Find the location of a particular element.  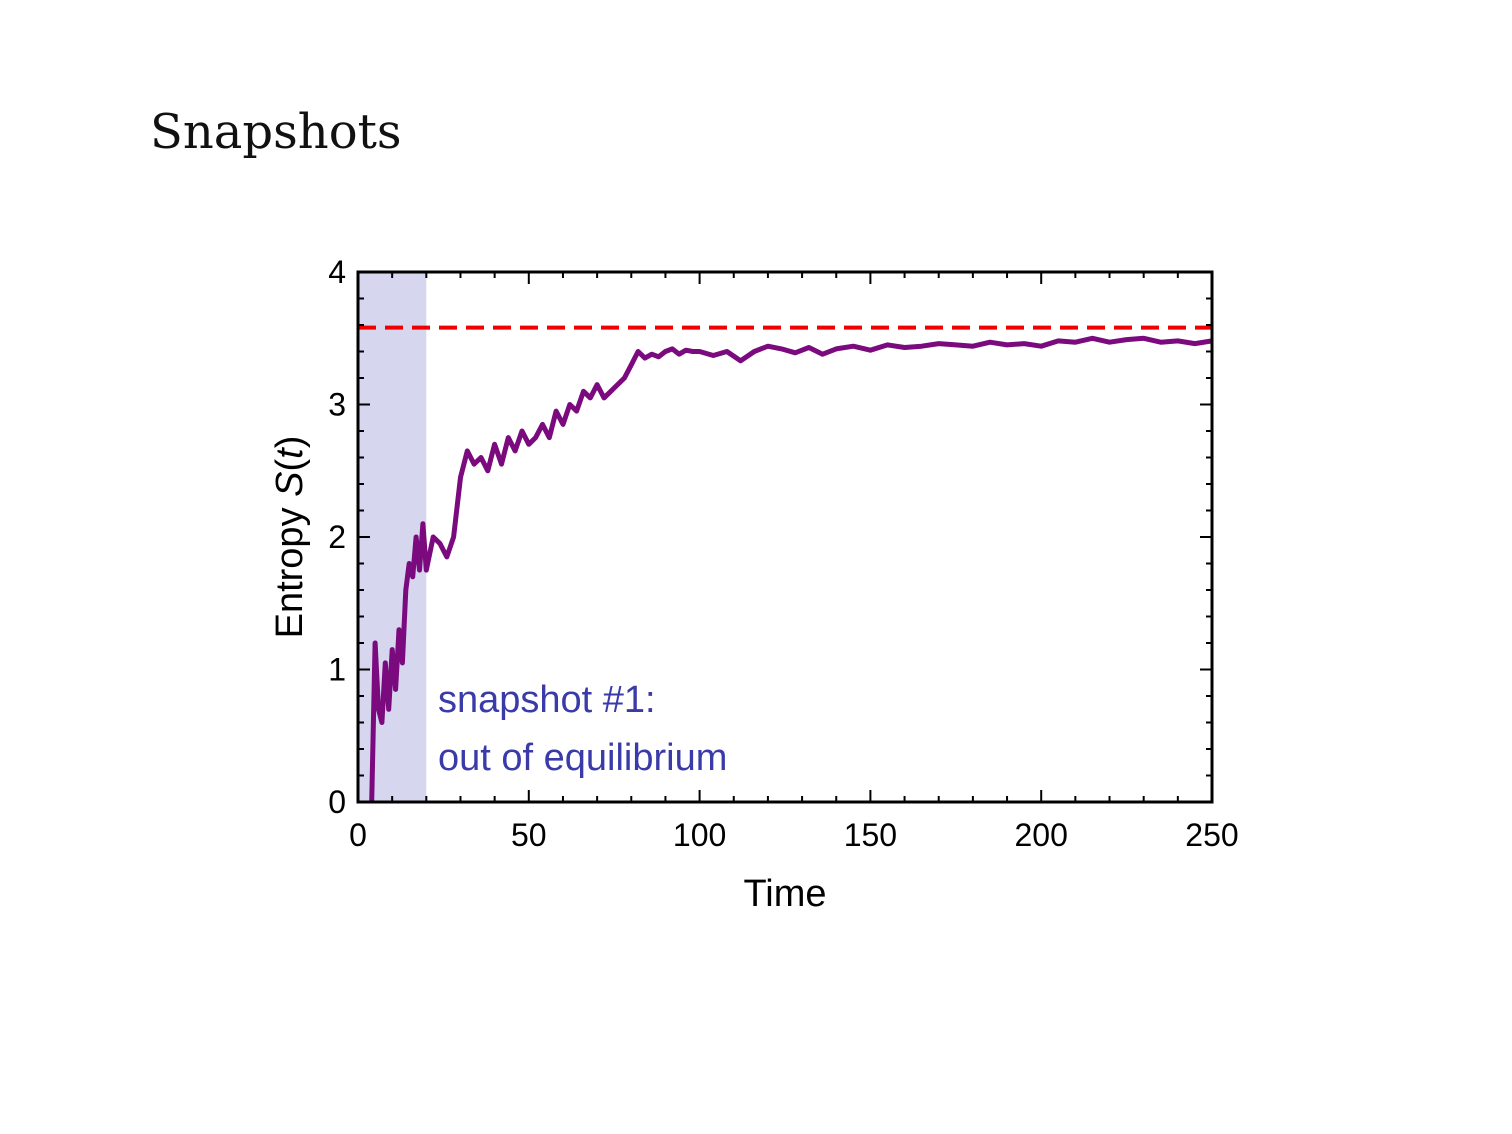

annotation-line-1: snapshot #1: is located at coordinates (547, 700).